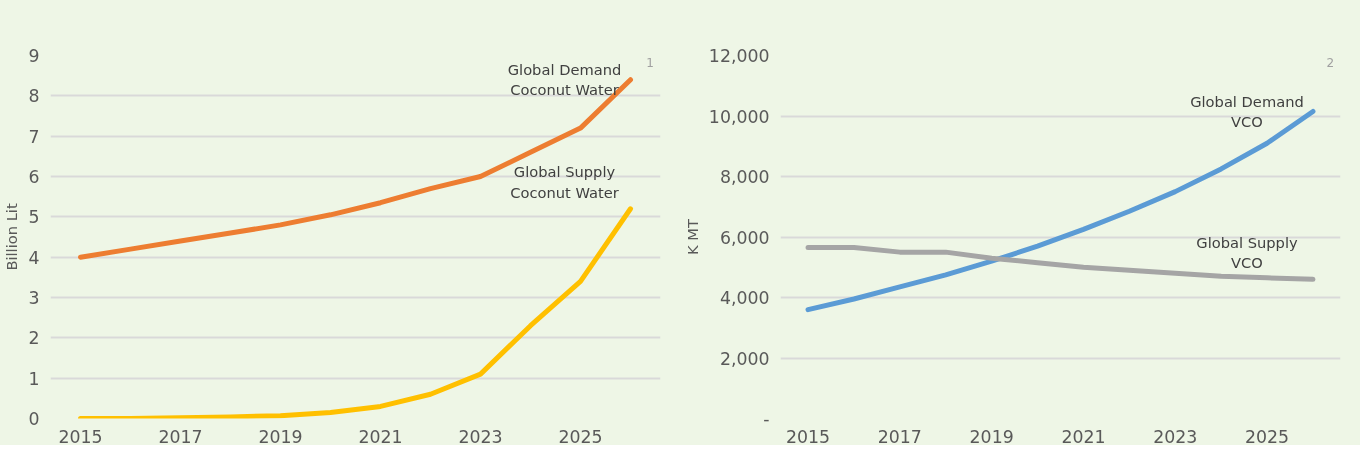 The height and width of the screenshot is (453, 1370). I want to click on y-tick-label: 8, so click(34, 96).